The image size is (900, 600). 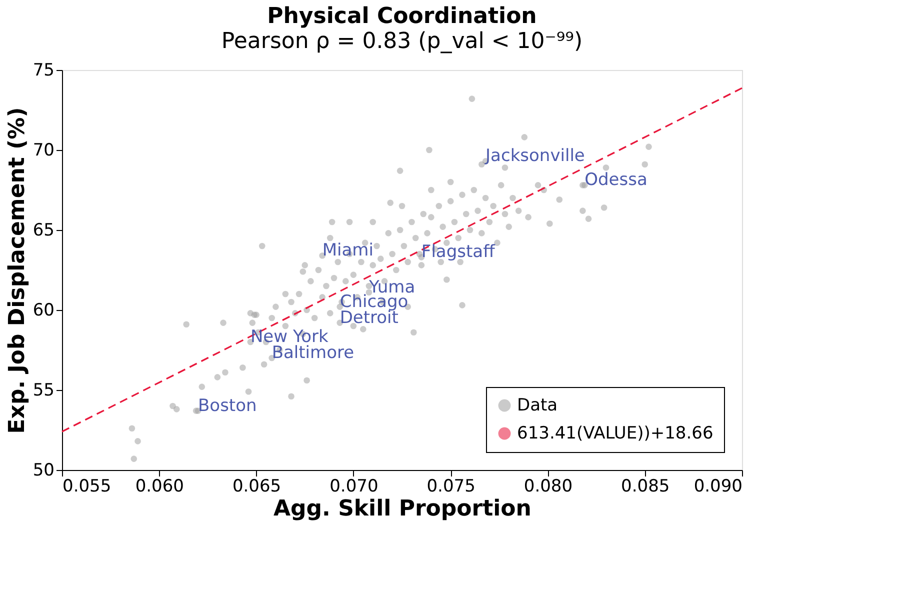 What do you see at coordinates (451, 486) in the screenshot?
I see `x-tick-label: 0.075` at bounding box center [451, 486].